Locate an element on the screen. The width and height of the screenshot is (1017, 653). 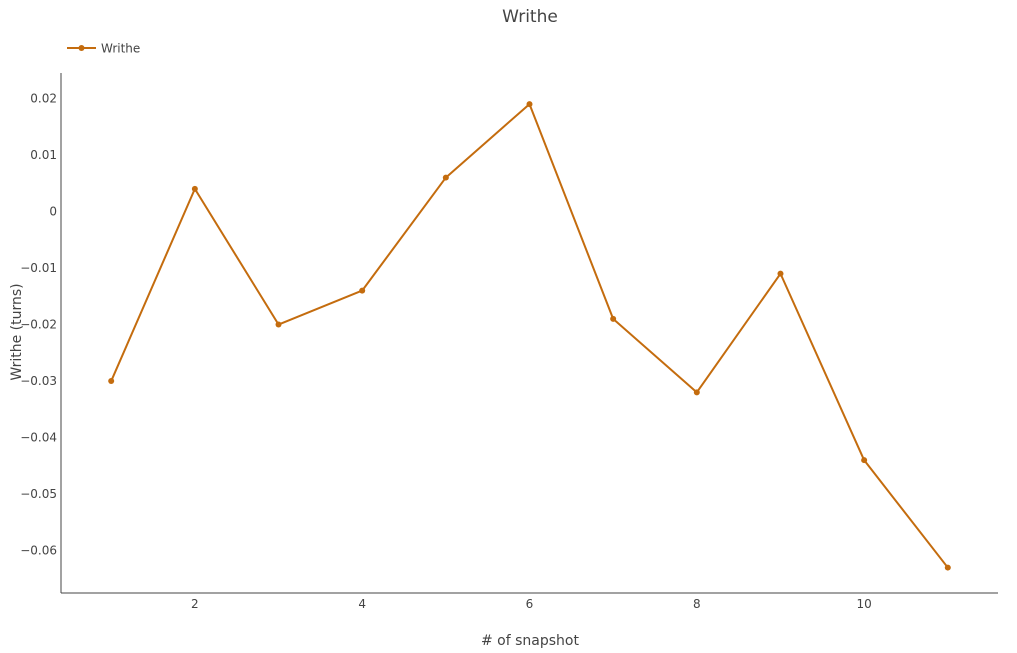
y-tick-label: 0.01 is located at coordinates (43, 155).